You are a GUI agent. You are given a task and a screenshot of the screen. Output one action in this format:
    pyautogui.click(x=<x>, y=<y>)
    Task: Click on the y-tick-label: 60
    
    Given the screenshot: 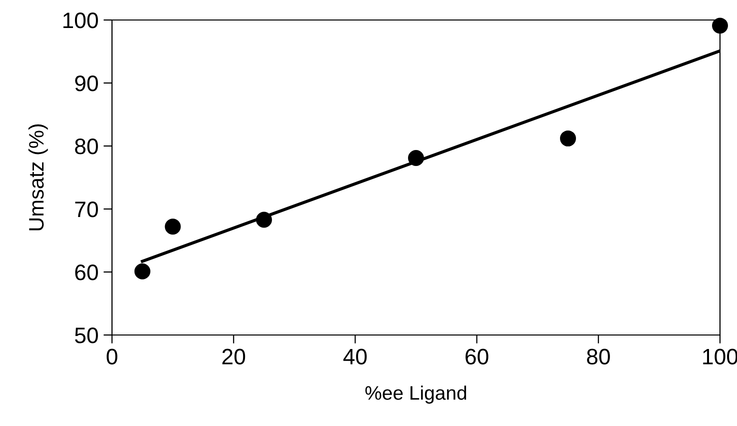 What is the action you would take?
    pyautogui.click(x=86, y=272)
    